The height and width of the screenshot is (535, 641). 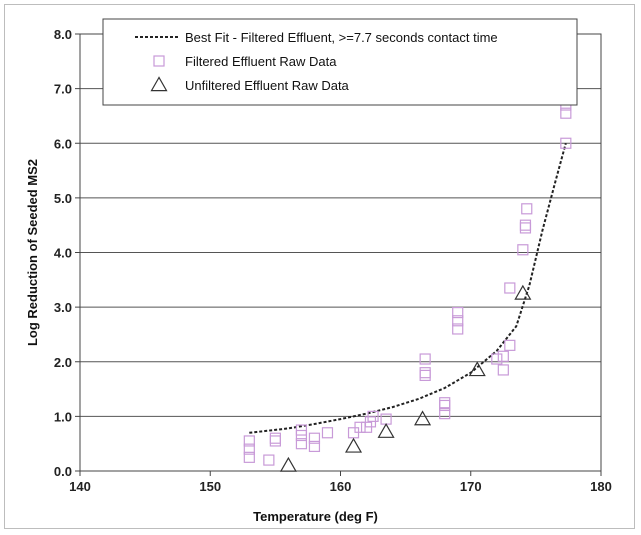 What do you see at coordinates (80, 486) in the screenshot?
I see `x-tick-label: 140` at bounding box center [80, 486].